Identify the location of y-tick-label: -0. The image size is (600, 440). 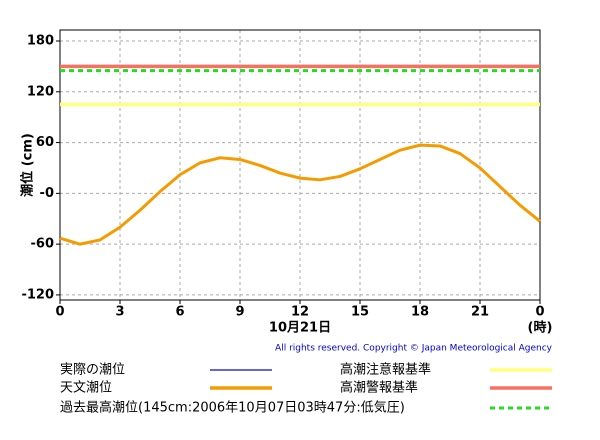
(47, 193).